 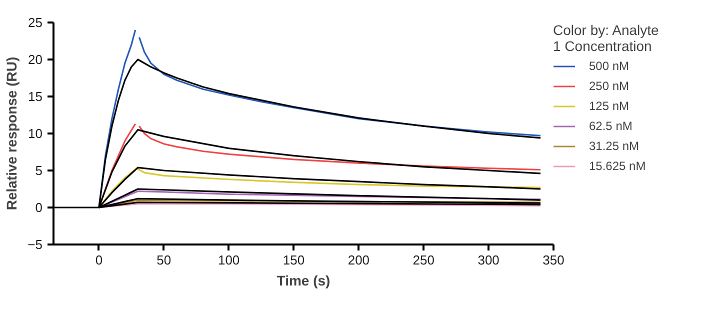 I want to click on y-tick-label: 5, so click(x=39, y=170).